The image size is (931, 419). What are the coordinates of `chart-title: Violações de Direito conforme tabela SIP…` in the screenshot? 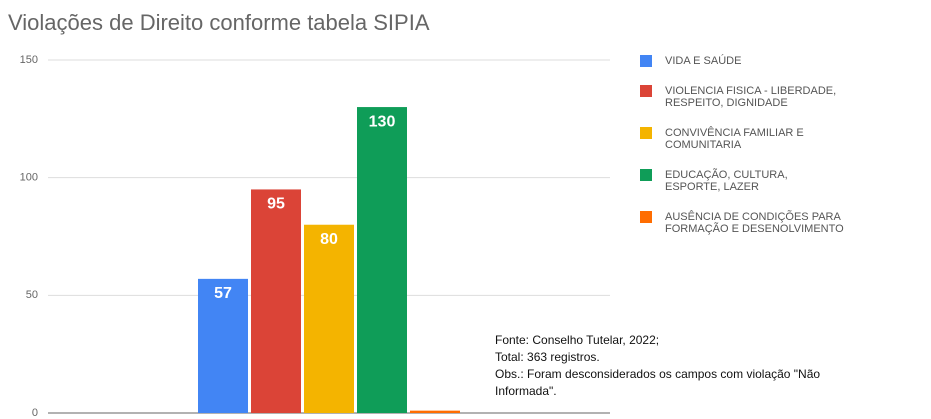 It's located at (219, 22).